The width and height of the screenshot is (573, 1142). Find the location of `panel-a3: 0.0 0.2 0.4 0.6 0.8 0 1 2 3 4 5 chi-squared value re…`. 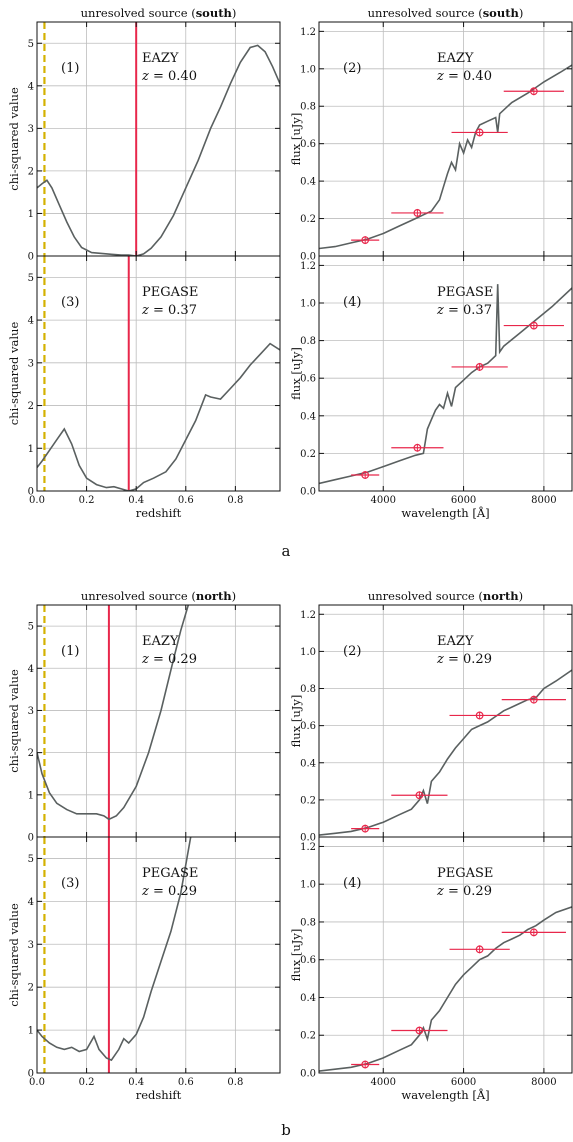

panel-a3: 0.0 0.2 0.4 0.6 0.8 0 1 2 3 4 5 chi-squared value re… is located at coordinates (144, 387).